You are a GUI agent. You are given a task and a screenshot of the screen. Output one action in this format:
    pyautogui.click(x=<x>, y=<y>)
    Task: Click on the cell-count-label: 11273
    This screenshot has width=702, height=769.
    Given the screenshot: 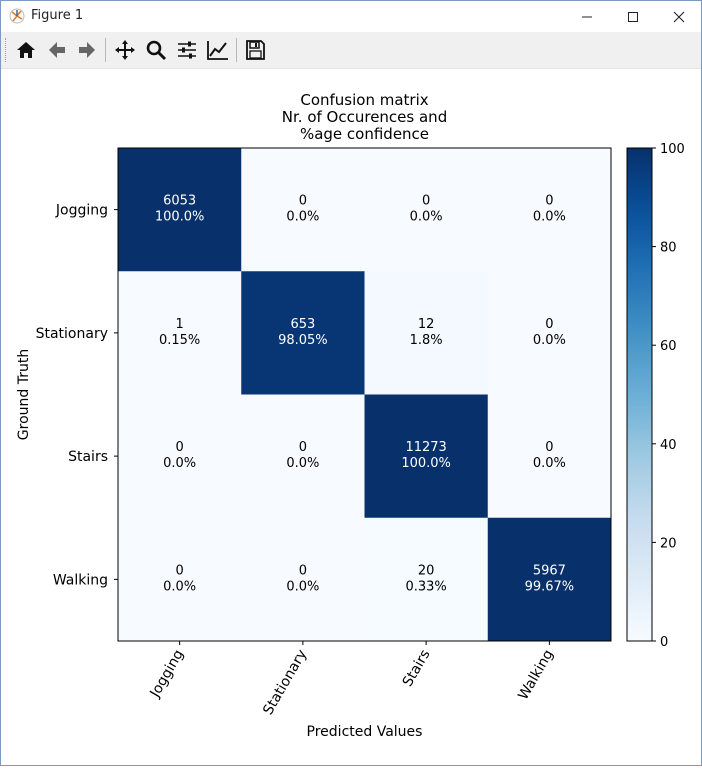 What is the action you would take?
    pyautogui.click(x=425, y=447)
    